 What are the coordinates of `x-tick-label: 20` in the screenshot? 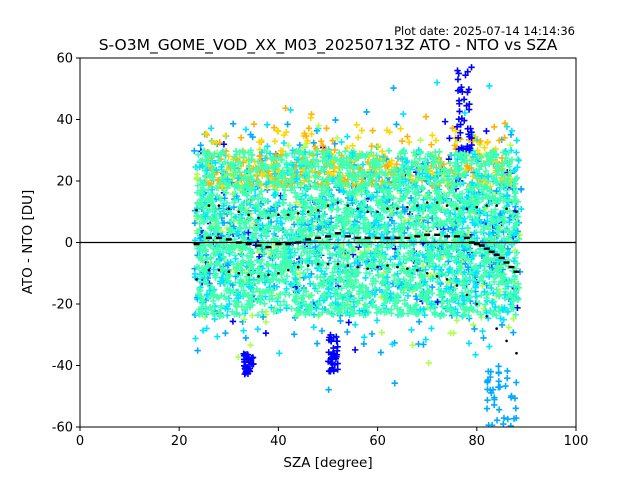 It's located at (179, 441).